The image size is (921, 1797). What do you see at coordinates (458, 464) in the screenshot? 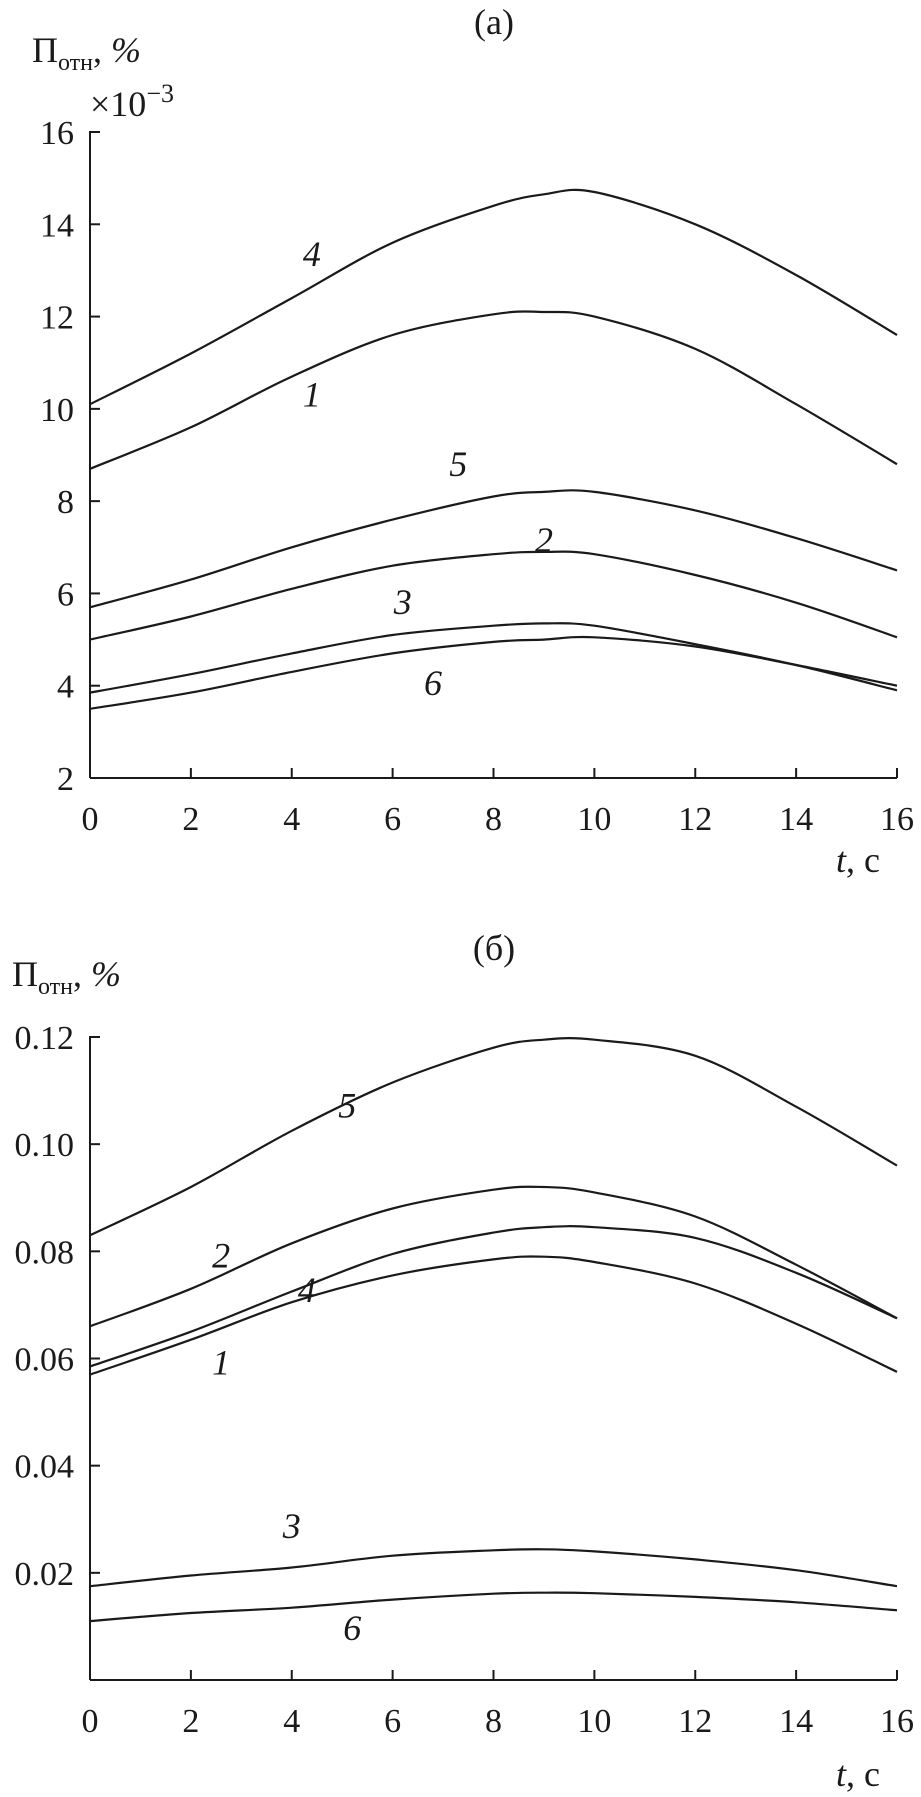
I see `curve-label-a-5: 5` at bounding box center [458, 464].